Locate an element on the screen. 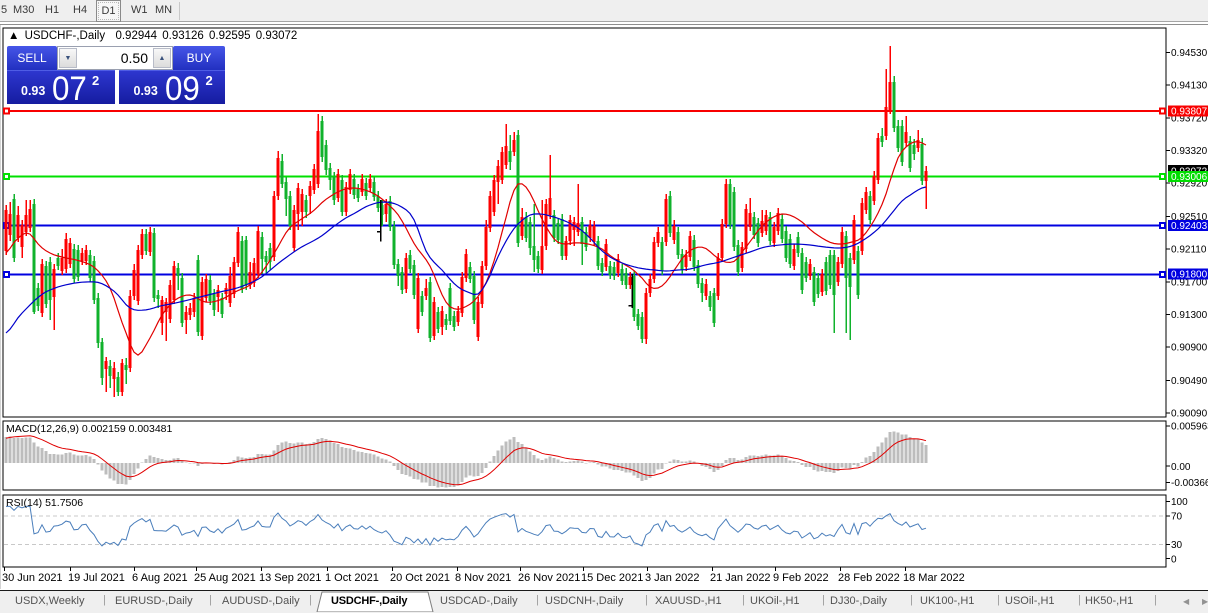 This screenshot has width=1208, height=613. svg-text: -0.003664 is located at coordinates (1189, 483).